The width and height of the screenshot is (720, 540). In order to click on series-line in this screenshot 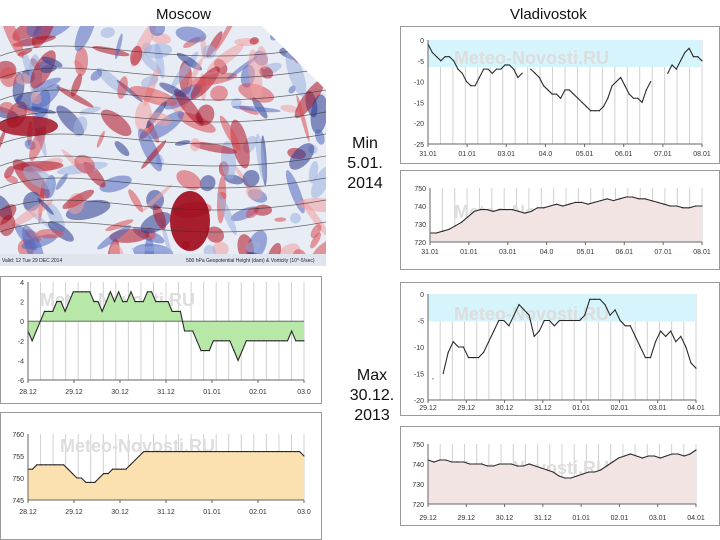, I will do `click(566, 215)`.